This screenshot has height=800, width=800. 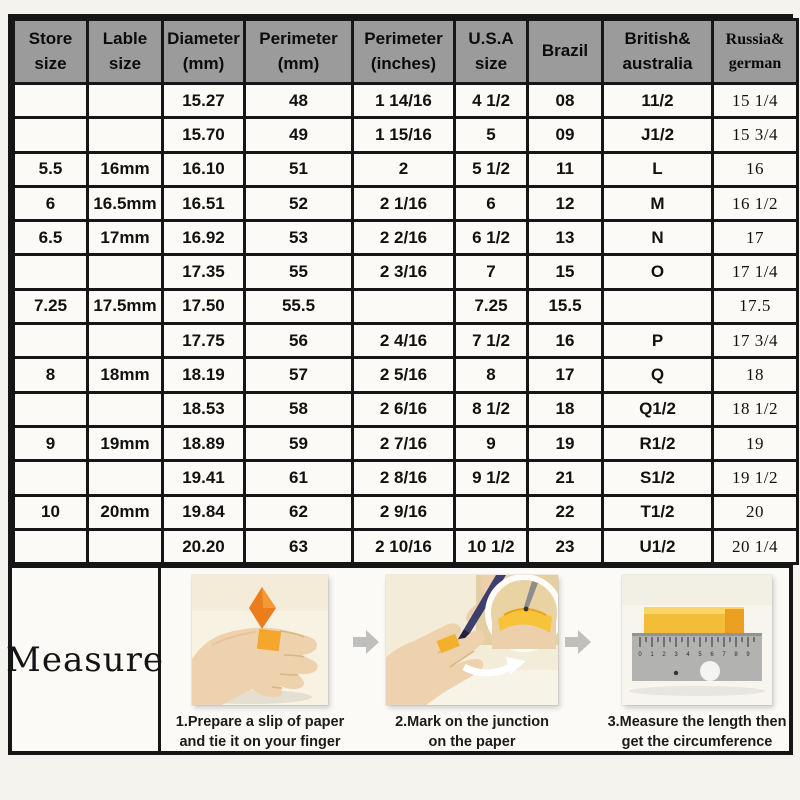 What do you see at coordinates (260, 640) in the screenshot?
I see `hand-with-paper-slip-illustration` at bounding box center [260, 640].